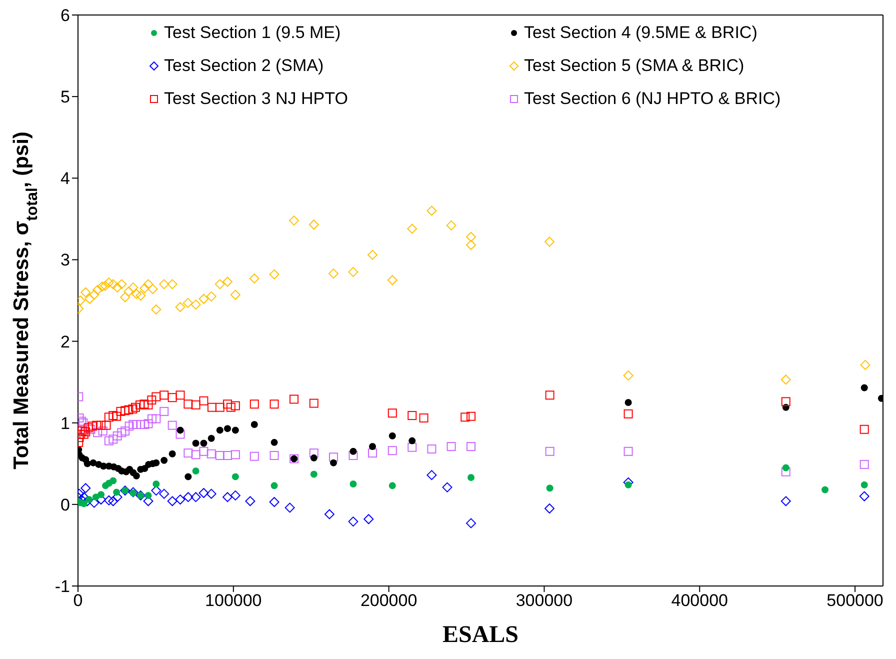 This screenshot has height=659, width=896. Describe the element at coordinates (78, 600) in the screenshot. I see `x-tick-label: 0` at that location.